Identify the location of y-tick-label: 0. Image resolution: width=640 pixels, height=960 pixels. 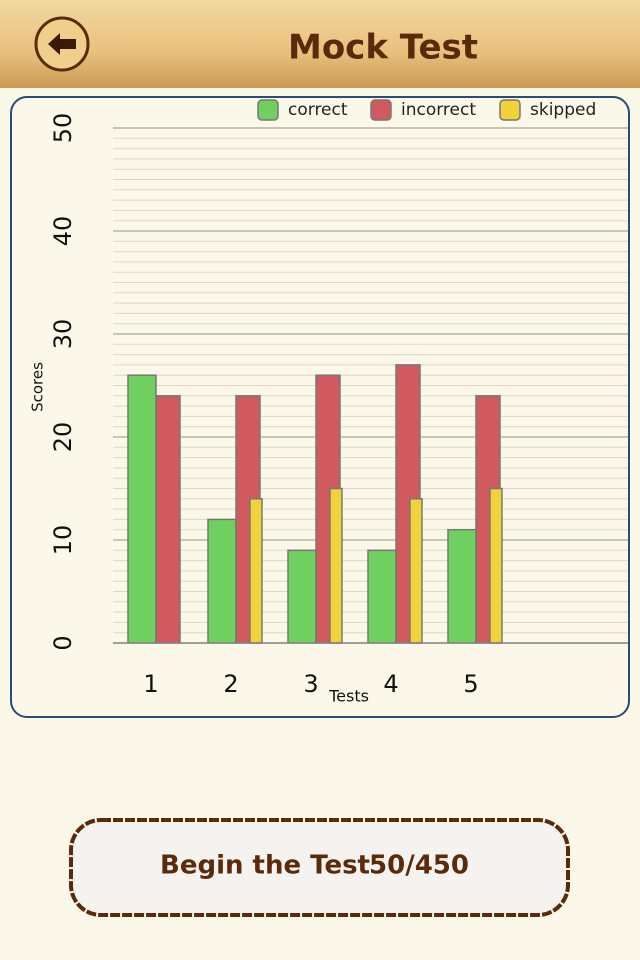
(63, 642).